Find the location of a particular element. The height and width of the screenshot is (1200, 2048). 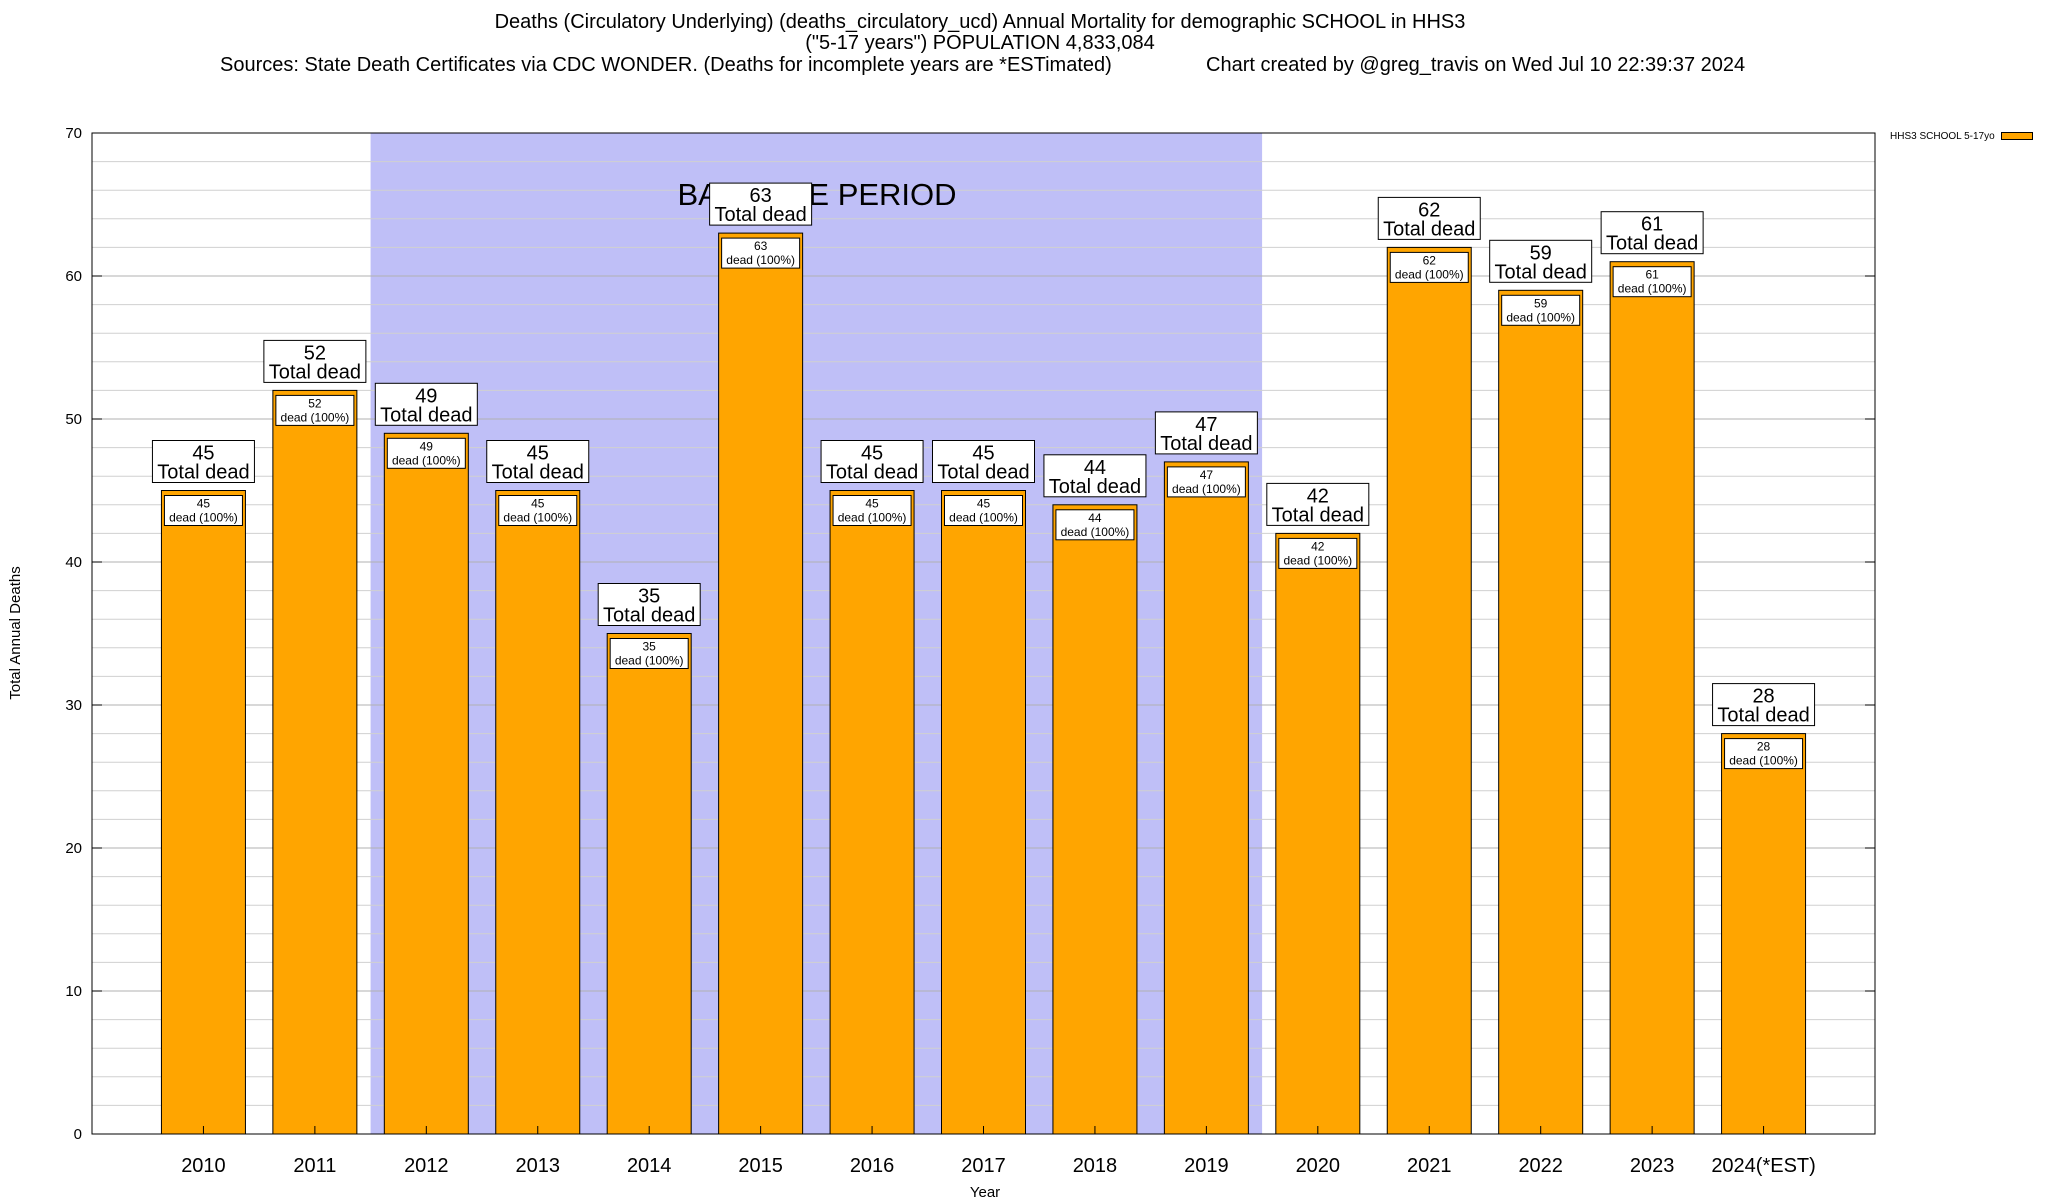

total-label-value: 47 is located at coordinates (1206, 425).